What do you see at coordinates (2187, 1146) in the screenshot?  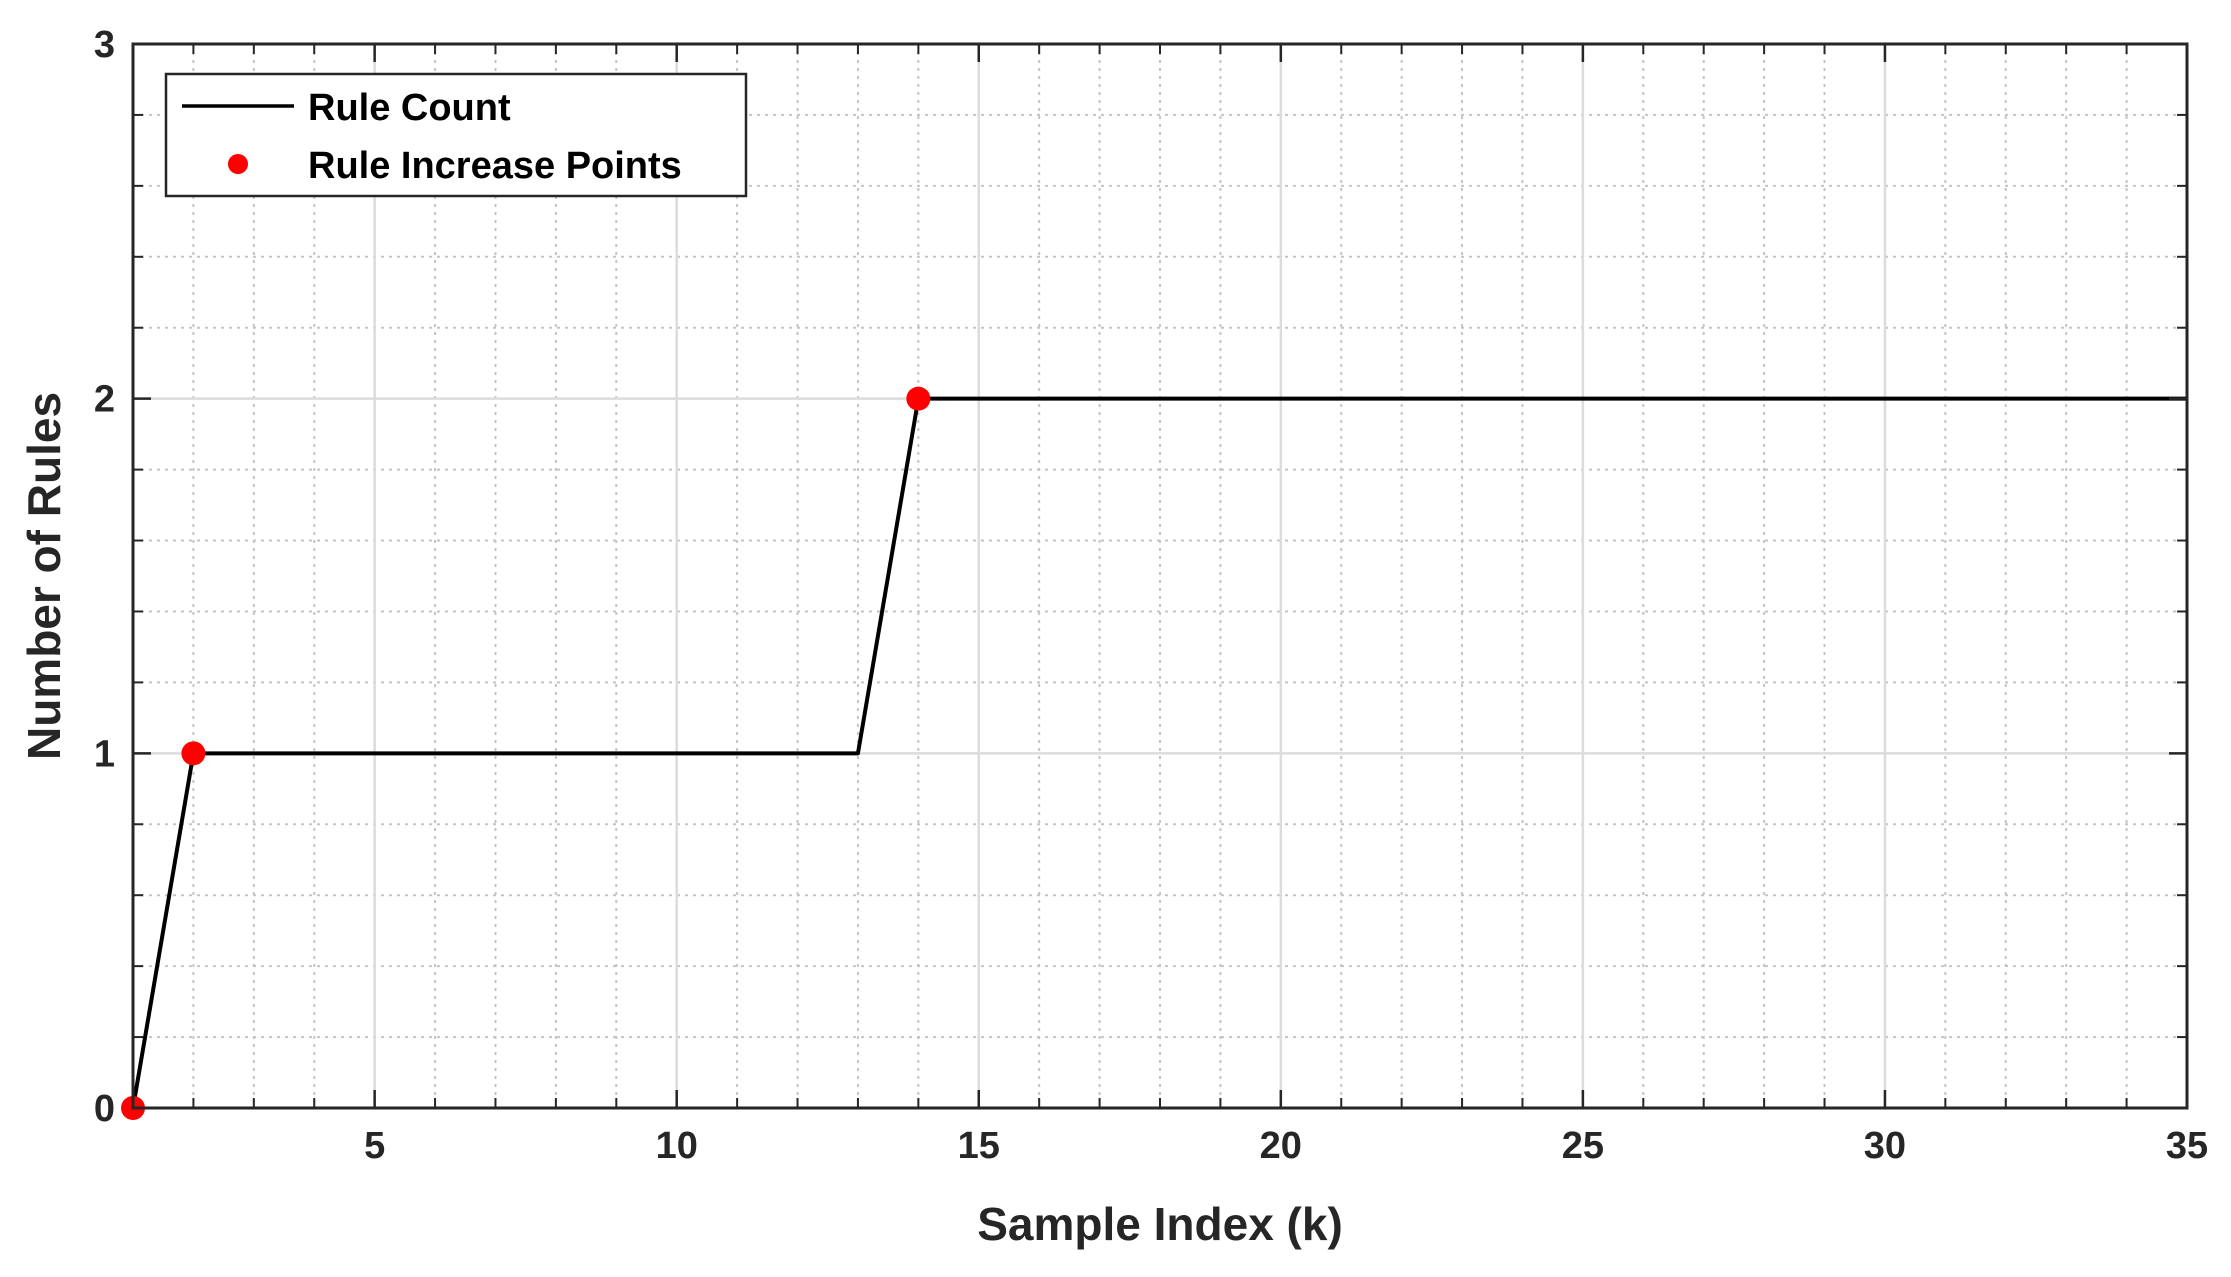 I see `x-tick-label: 35` at bounding box center [2187, 1146].